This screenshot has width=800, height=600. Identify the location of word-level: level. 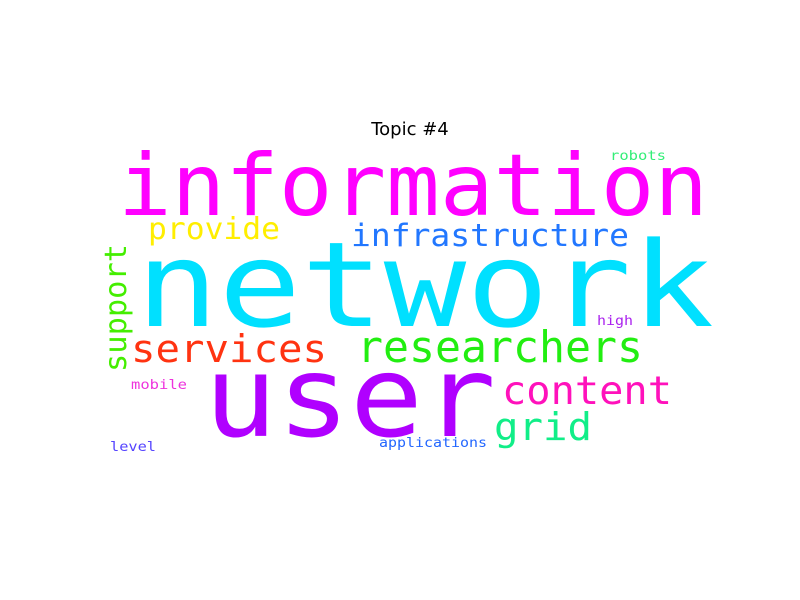
(133, 447).